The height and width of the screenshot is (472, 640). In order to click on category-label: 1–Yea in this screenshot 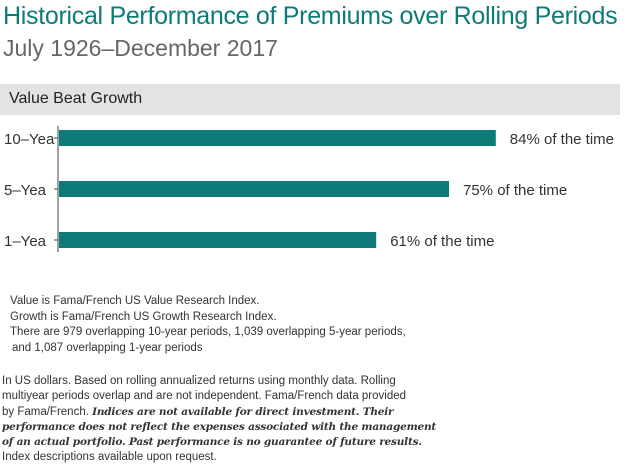, I will do `click(25, 241)`.